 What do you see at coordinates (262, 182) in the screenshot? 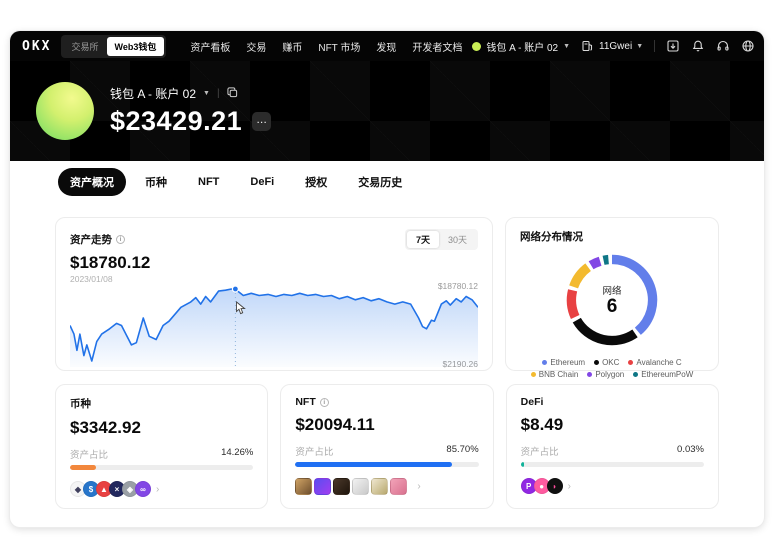
I see `tab-defi: DeFi` at bounding box center [262, 182].